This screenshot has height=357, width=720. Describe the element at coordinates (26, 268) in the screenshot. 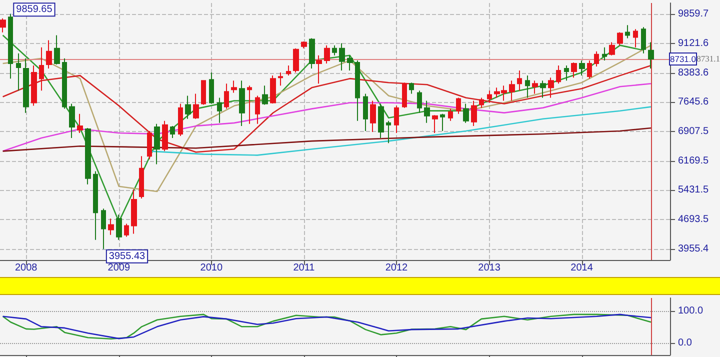

I see `x-tick-label: 2008` at that location.